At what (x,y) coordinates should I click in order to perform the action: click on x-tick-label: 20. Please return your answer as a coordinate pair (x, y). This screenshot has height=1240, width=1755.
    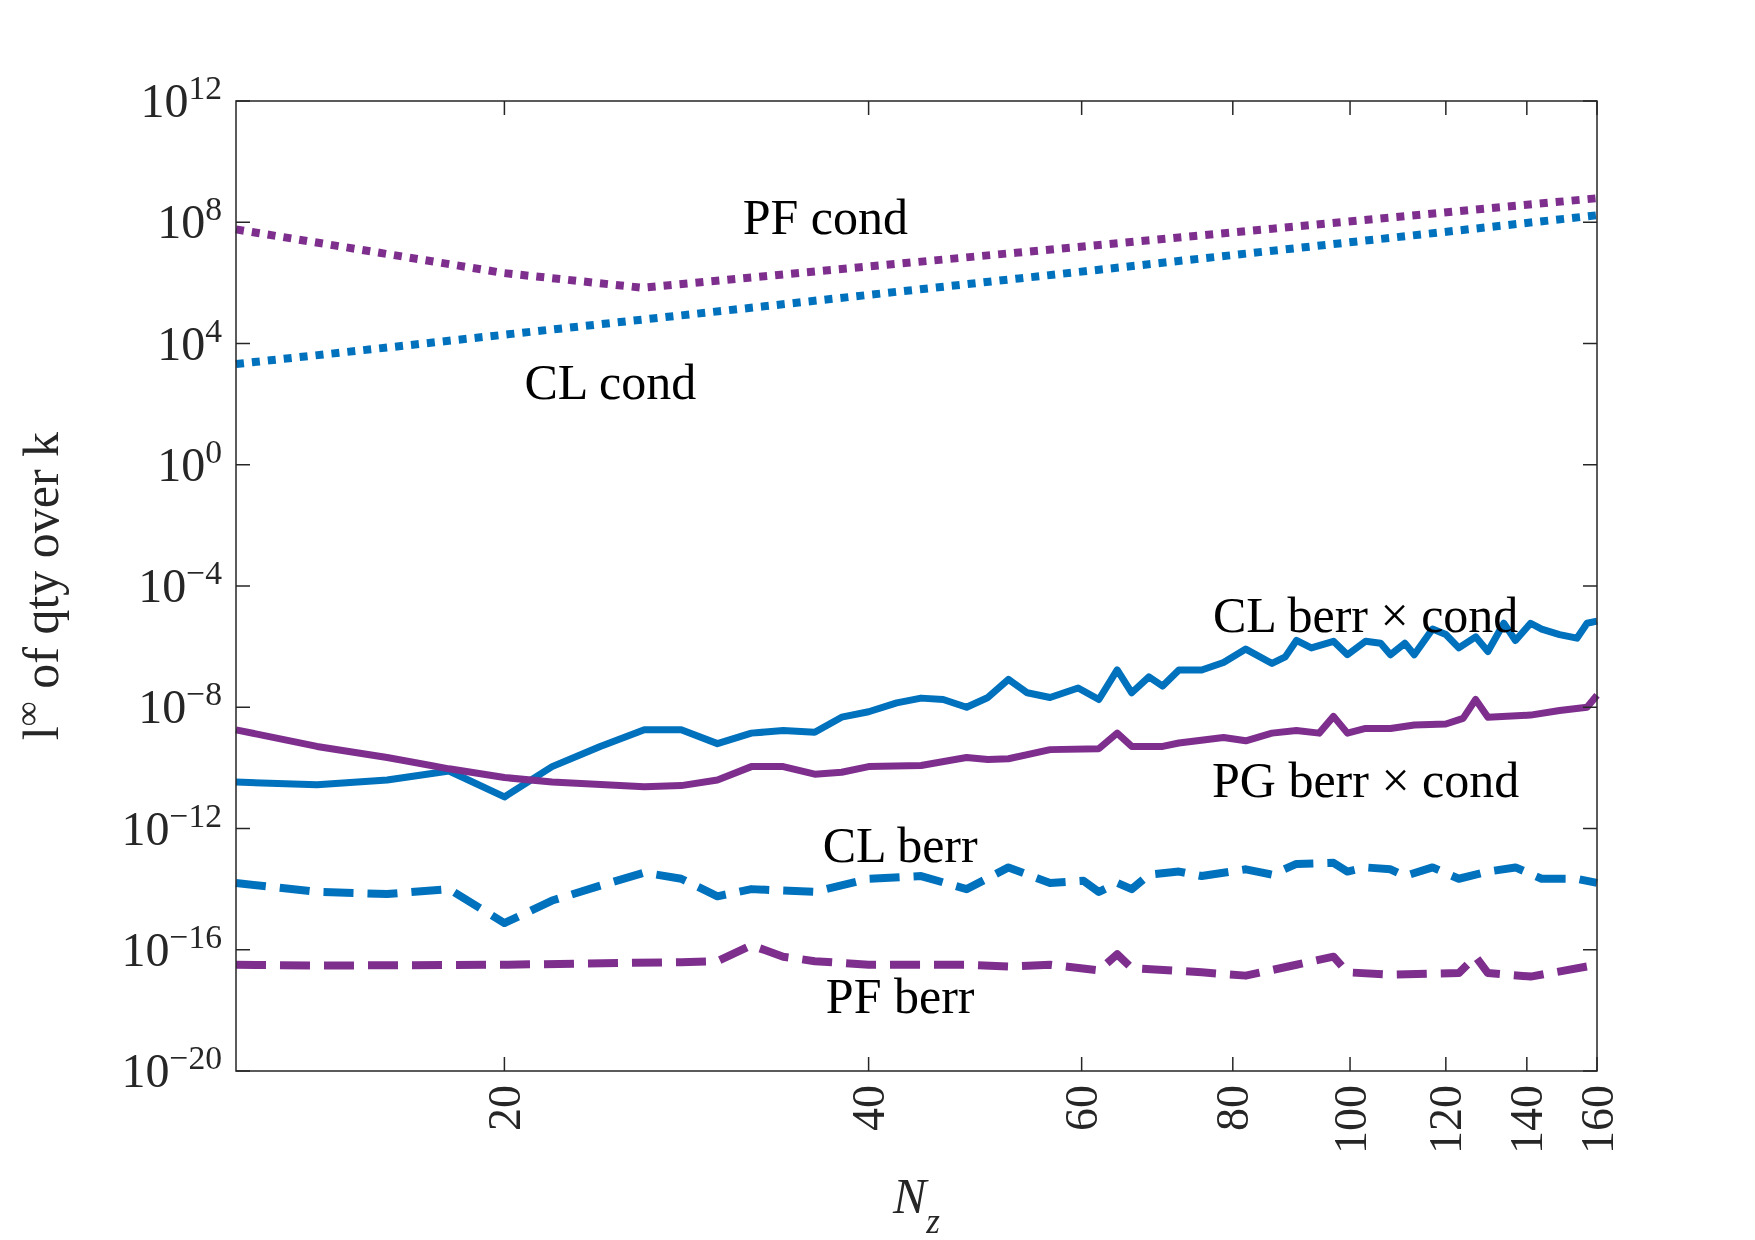
    Looking at the image, I should click on (504, 1108).